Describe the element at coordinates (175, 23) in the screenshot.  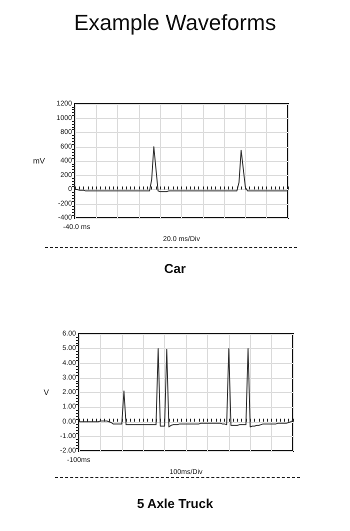
I see `text: Example Waveforms` at that location.